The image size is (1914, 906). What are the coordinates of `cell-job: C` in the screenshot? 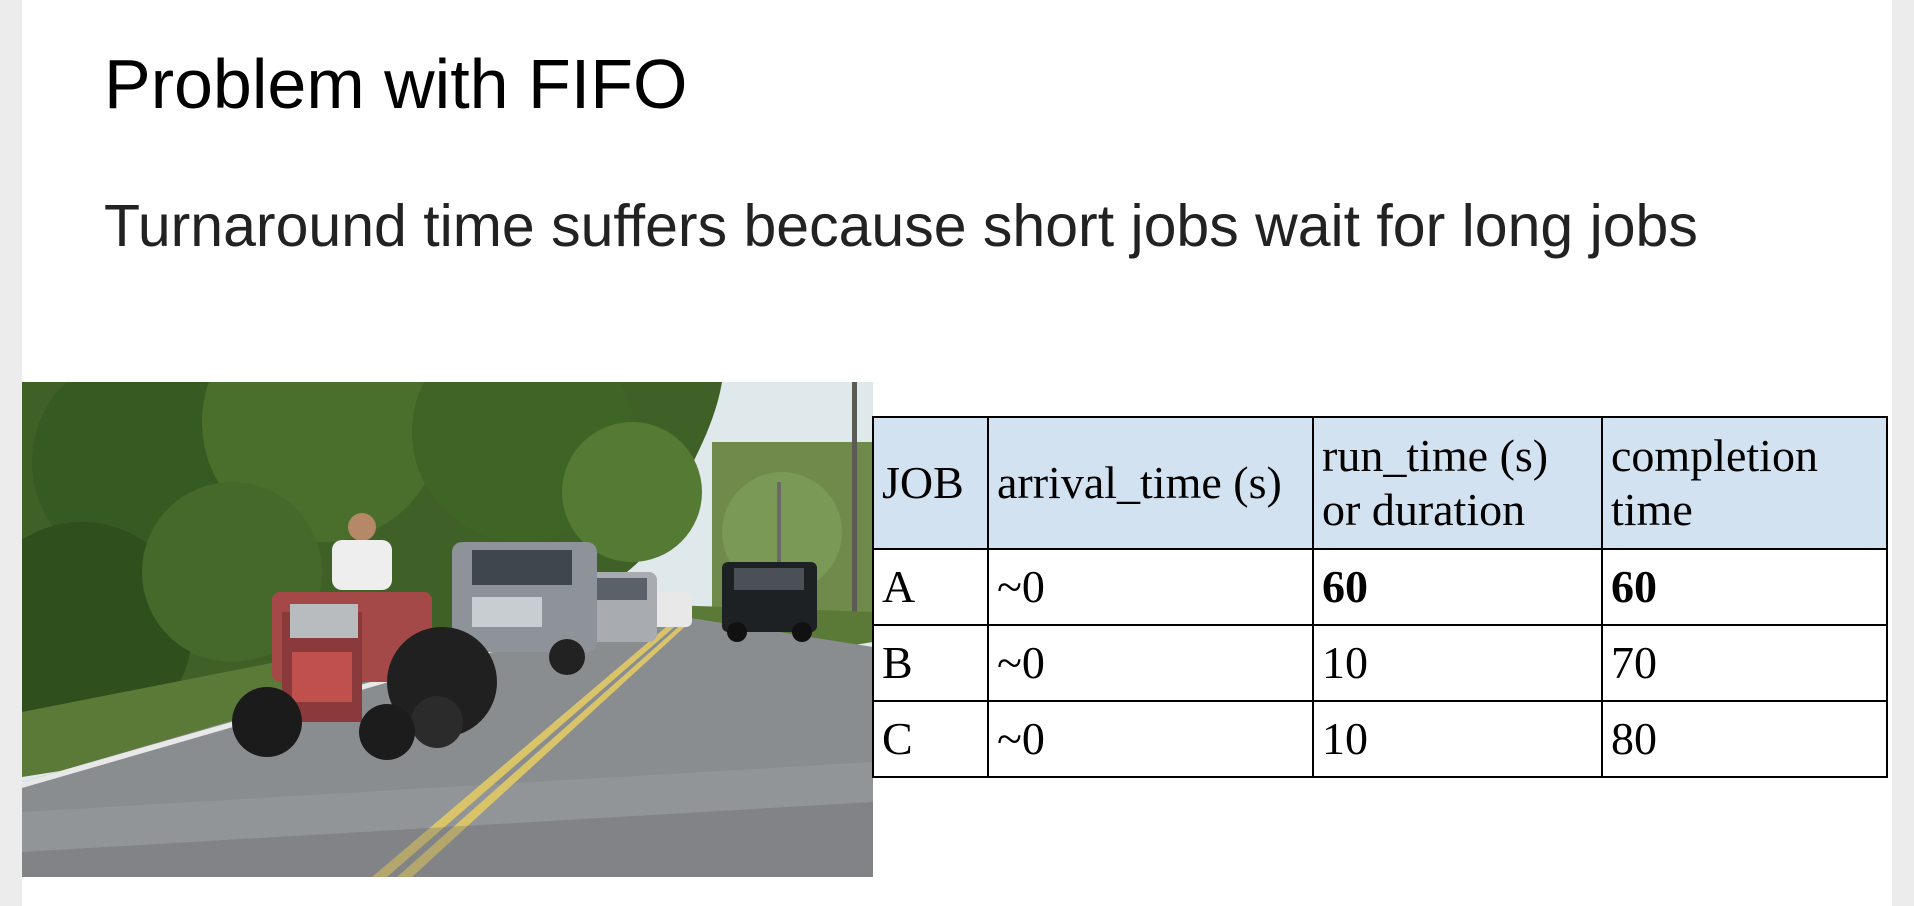 It's located at (930, 739).